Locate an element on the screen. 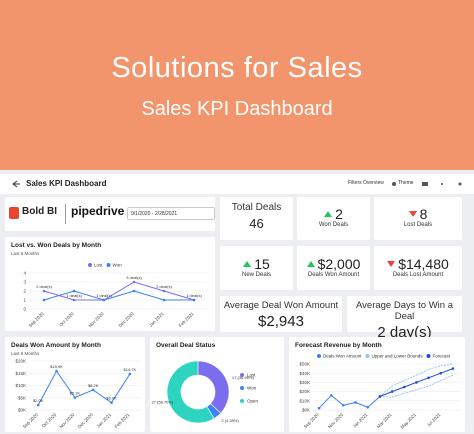 The height and width of the screenshot is (434, 474). y-tick-label: $10K is located at coordinates (20, 385).